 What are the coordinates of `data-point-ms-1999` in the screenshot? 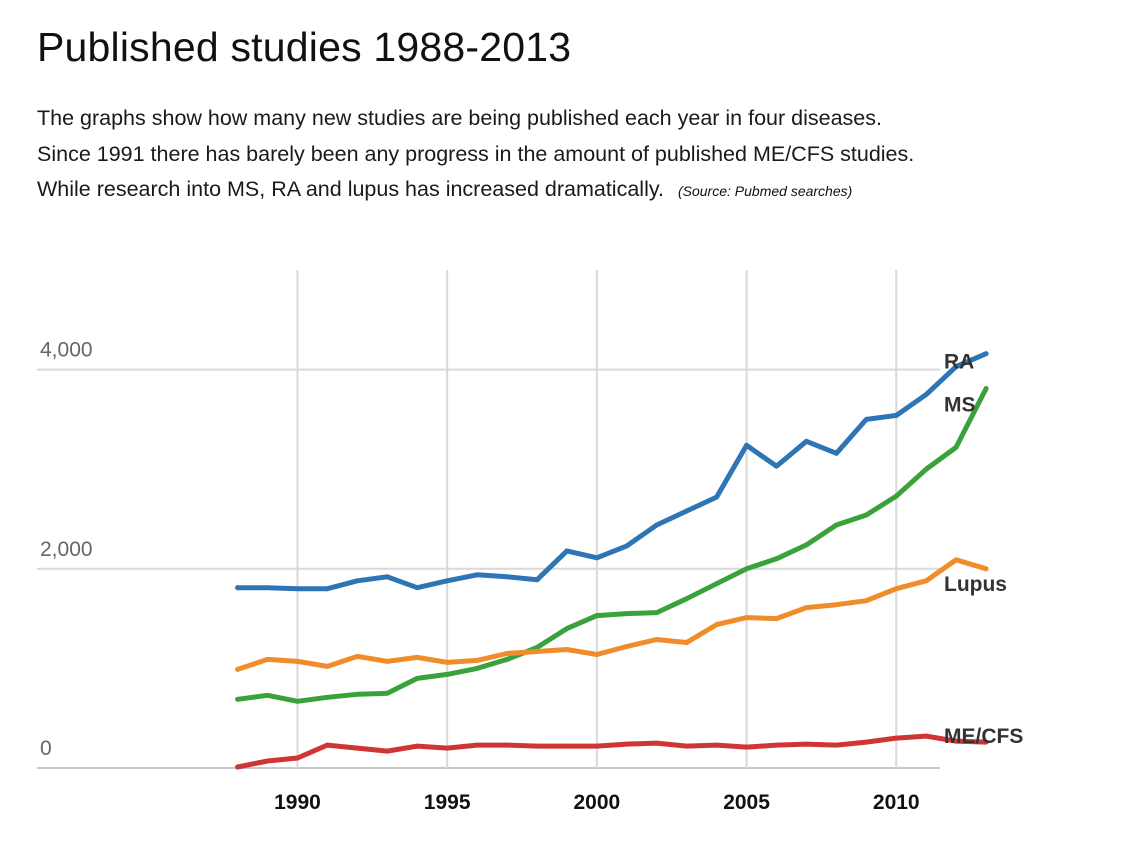 It's located at (567, 628).